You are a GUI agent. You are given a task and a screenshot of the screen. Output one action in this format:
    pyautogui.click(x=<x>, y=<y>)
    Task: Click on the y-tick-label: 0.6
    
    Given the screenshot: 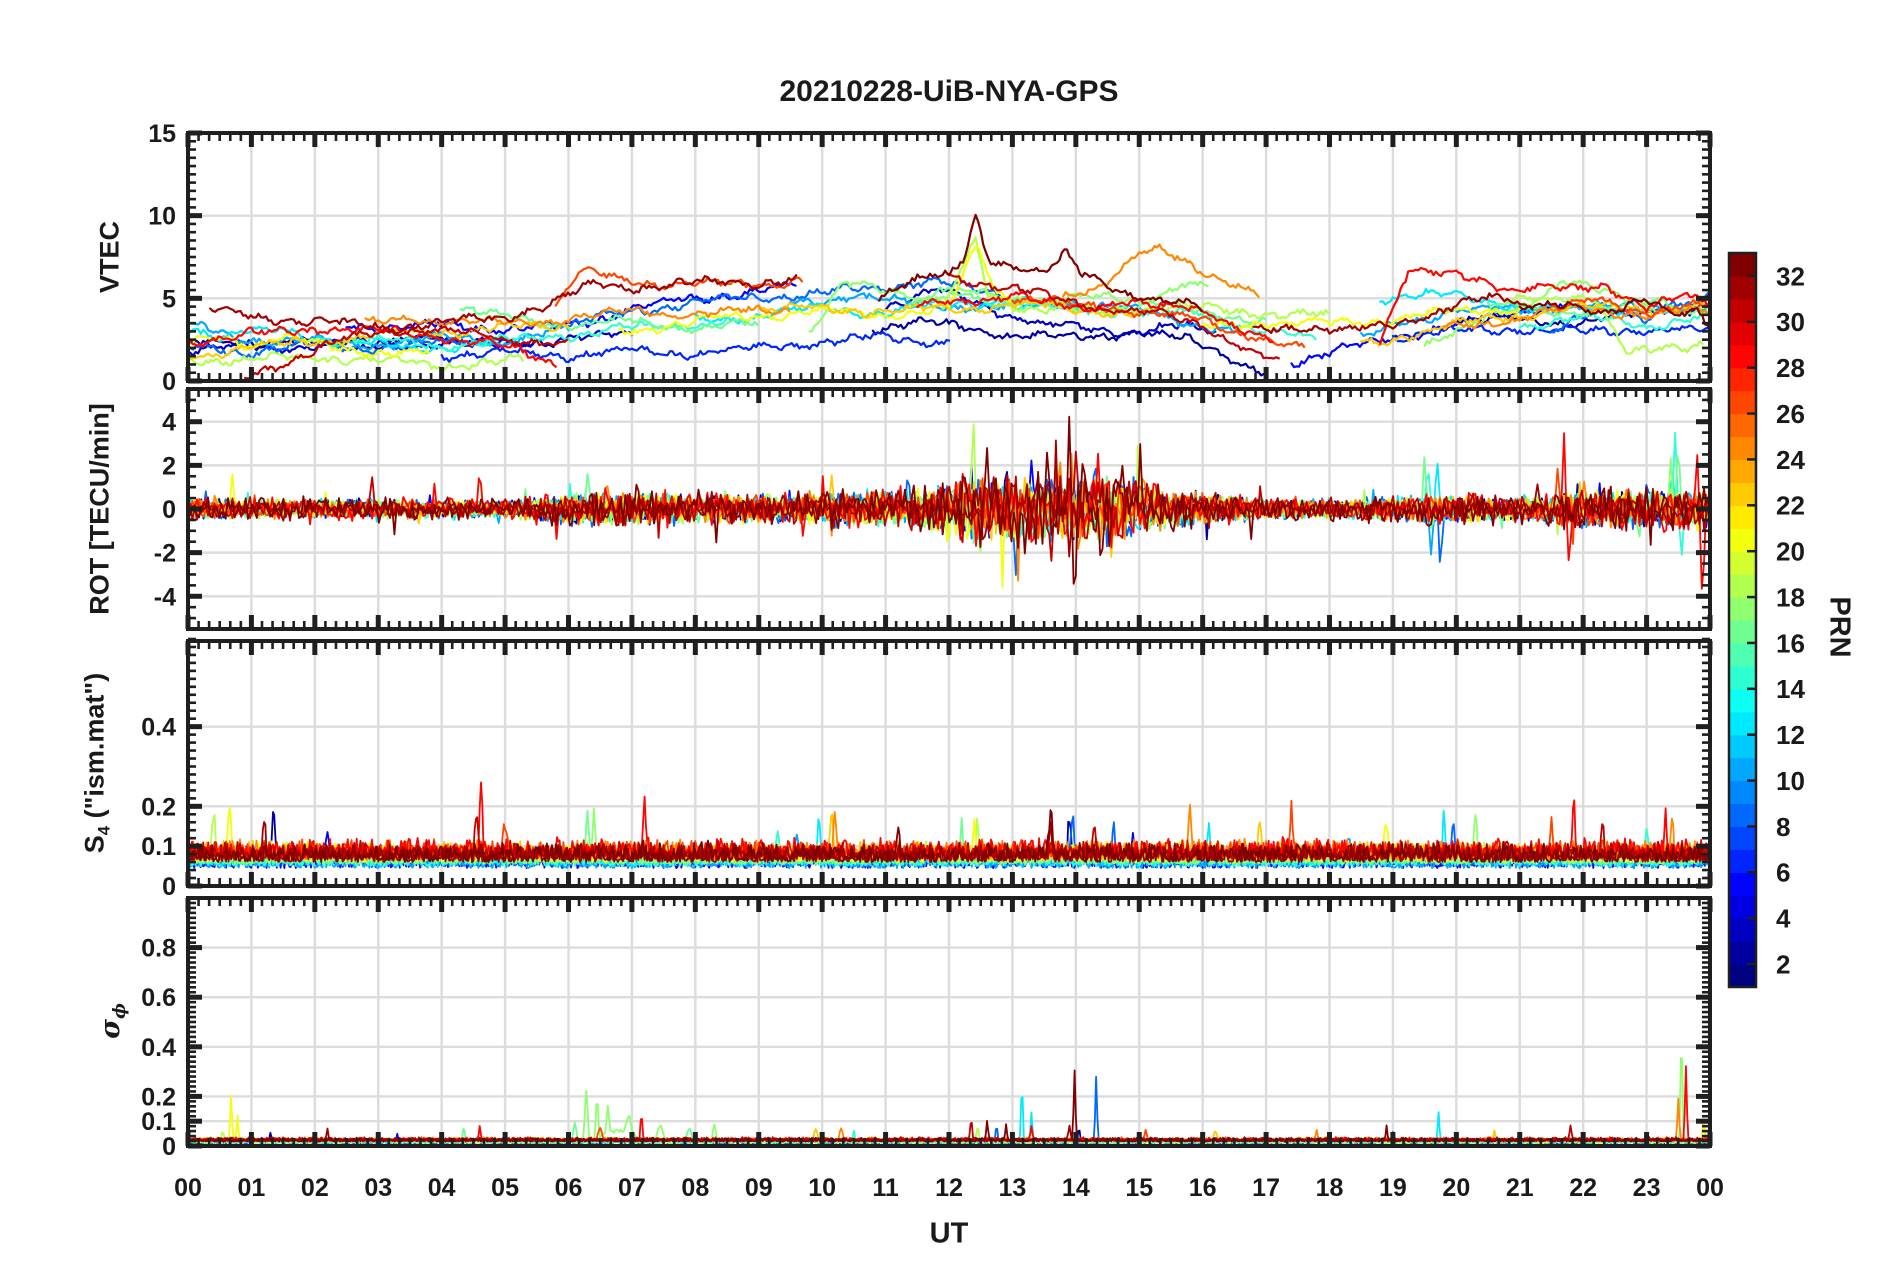 What is the action you would take?
    pyautogui.click(x=158, y=998)
    